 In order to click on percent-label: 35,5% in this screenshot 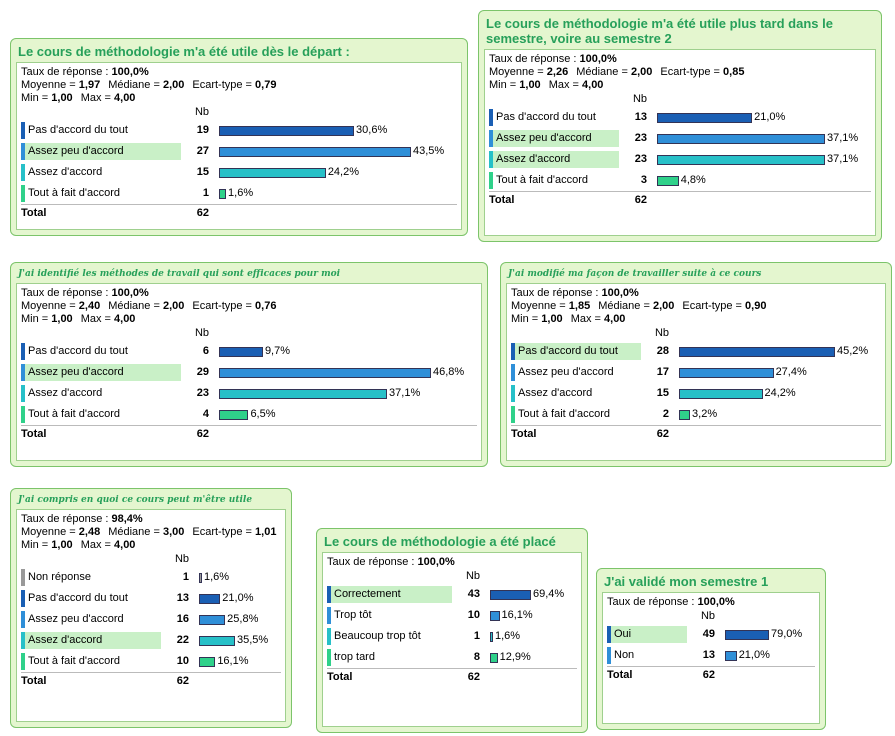, I will do `click(253, 640)`.